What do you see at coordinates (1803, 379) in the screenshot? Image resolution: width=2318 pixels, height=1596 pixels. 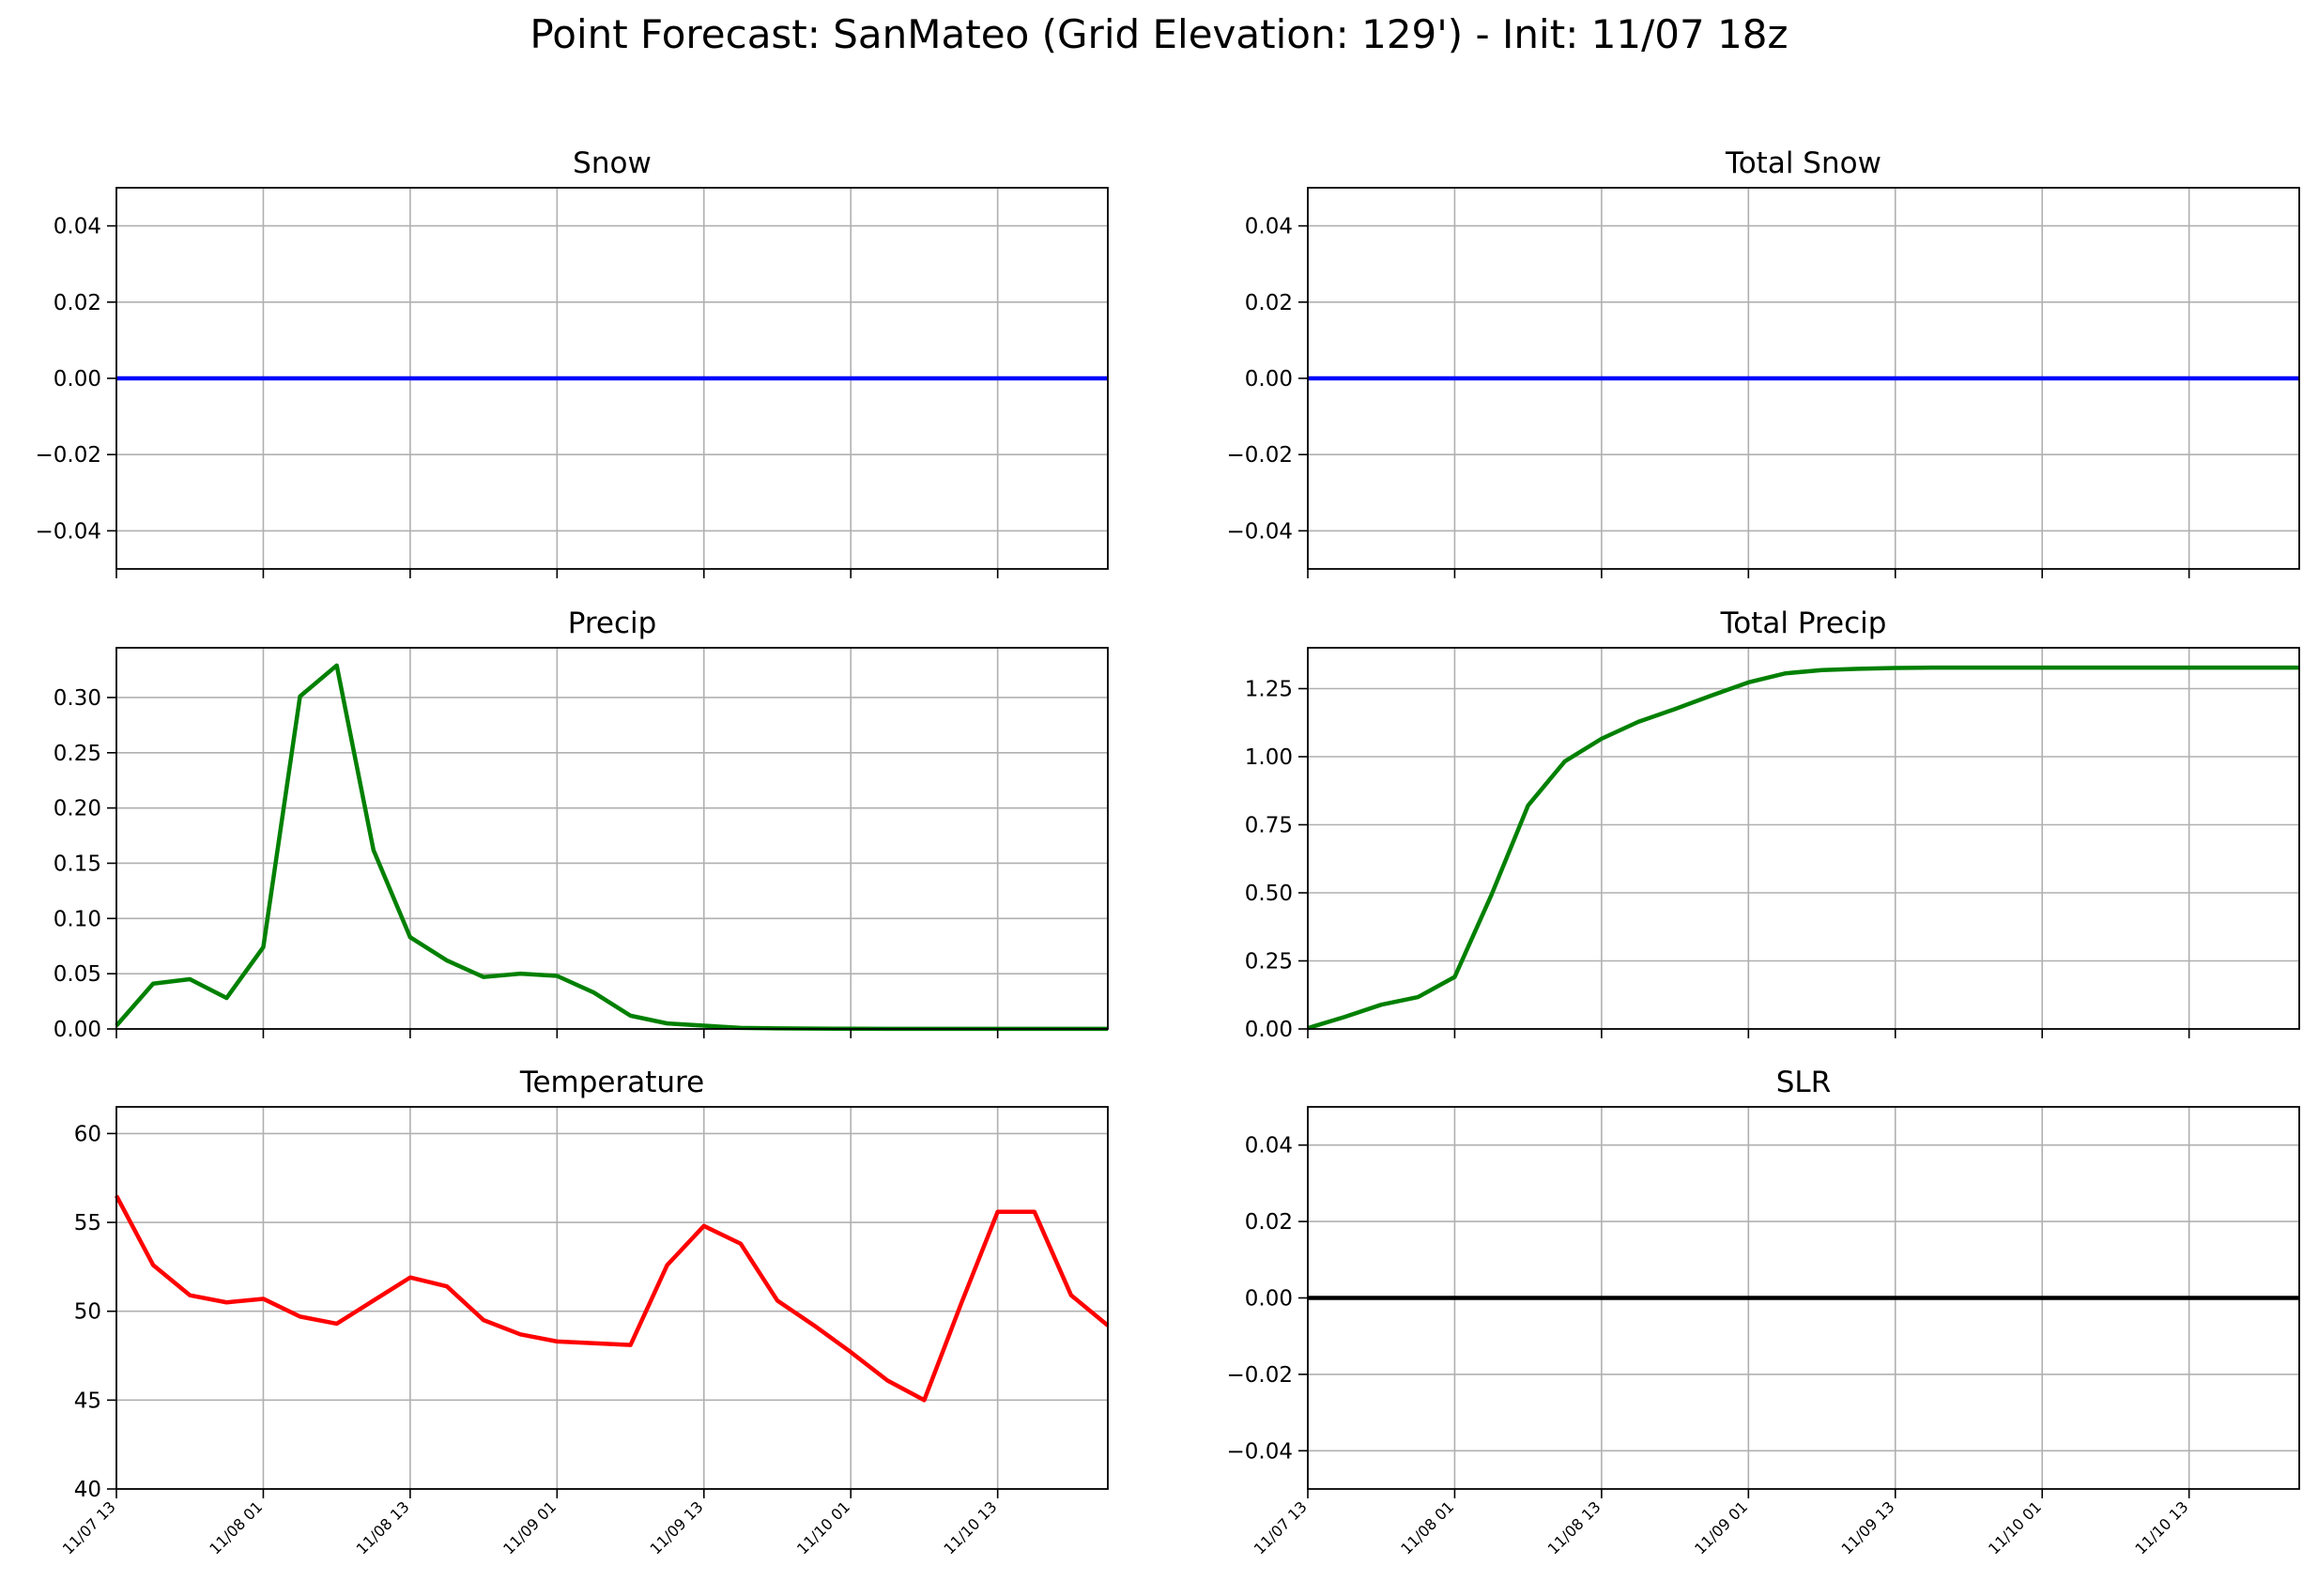 I see `total-snow-axes-frame` at bounding box center [1803, 379].